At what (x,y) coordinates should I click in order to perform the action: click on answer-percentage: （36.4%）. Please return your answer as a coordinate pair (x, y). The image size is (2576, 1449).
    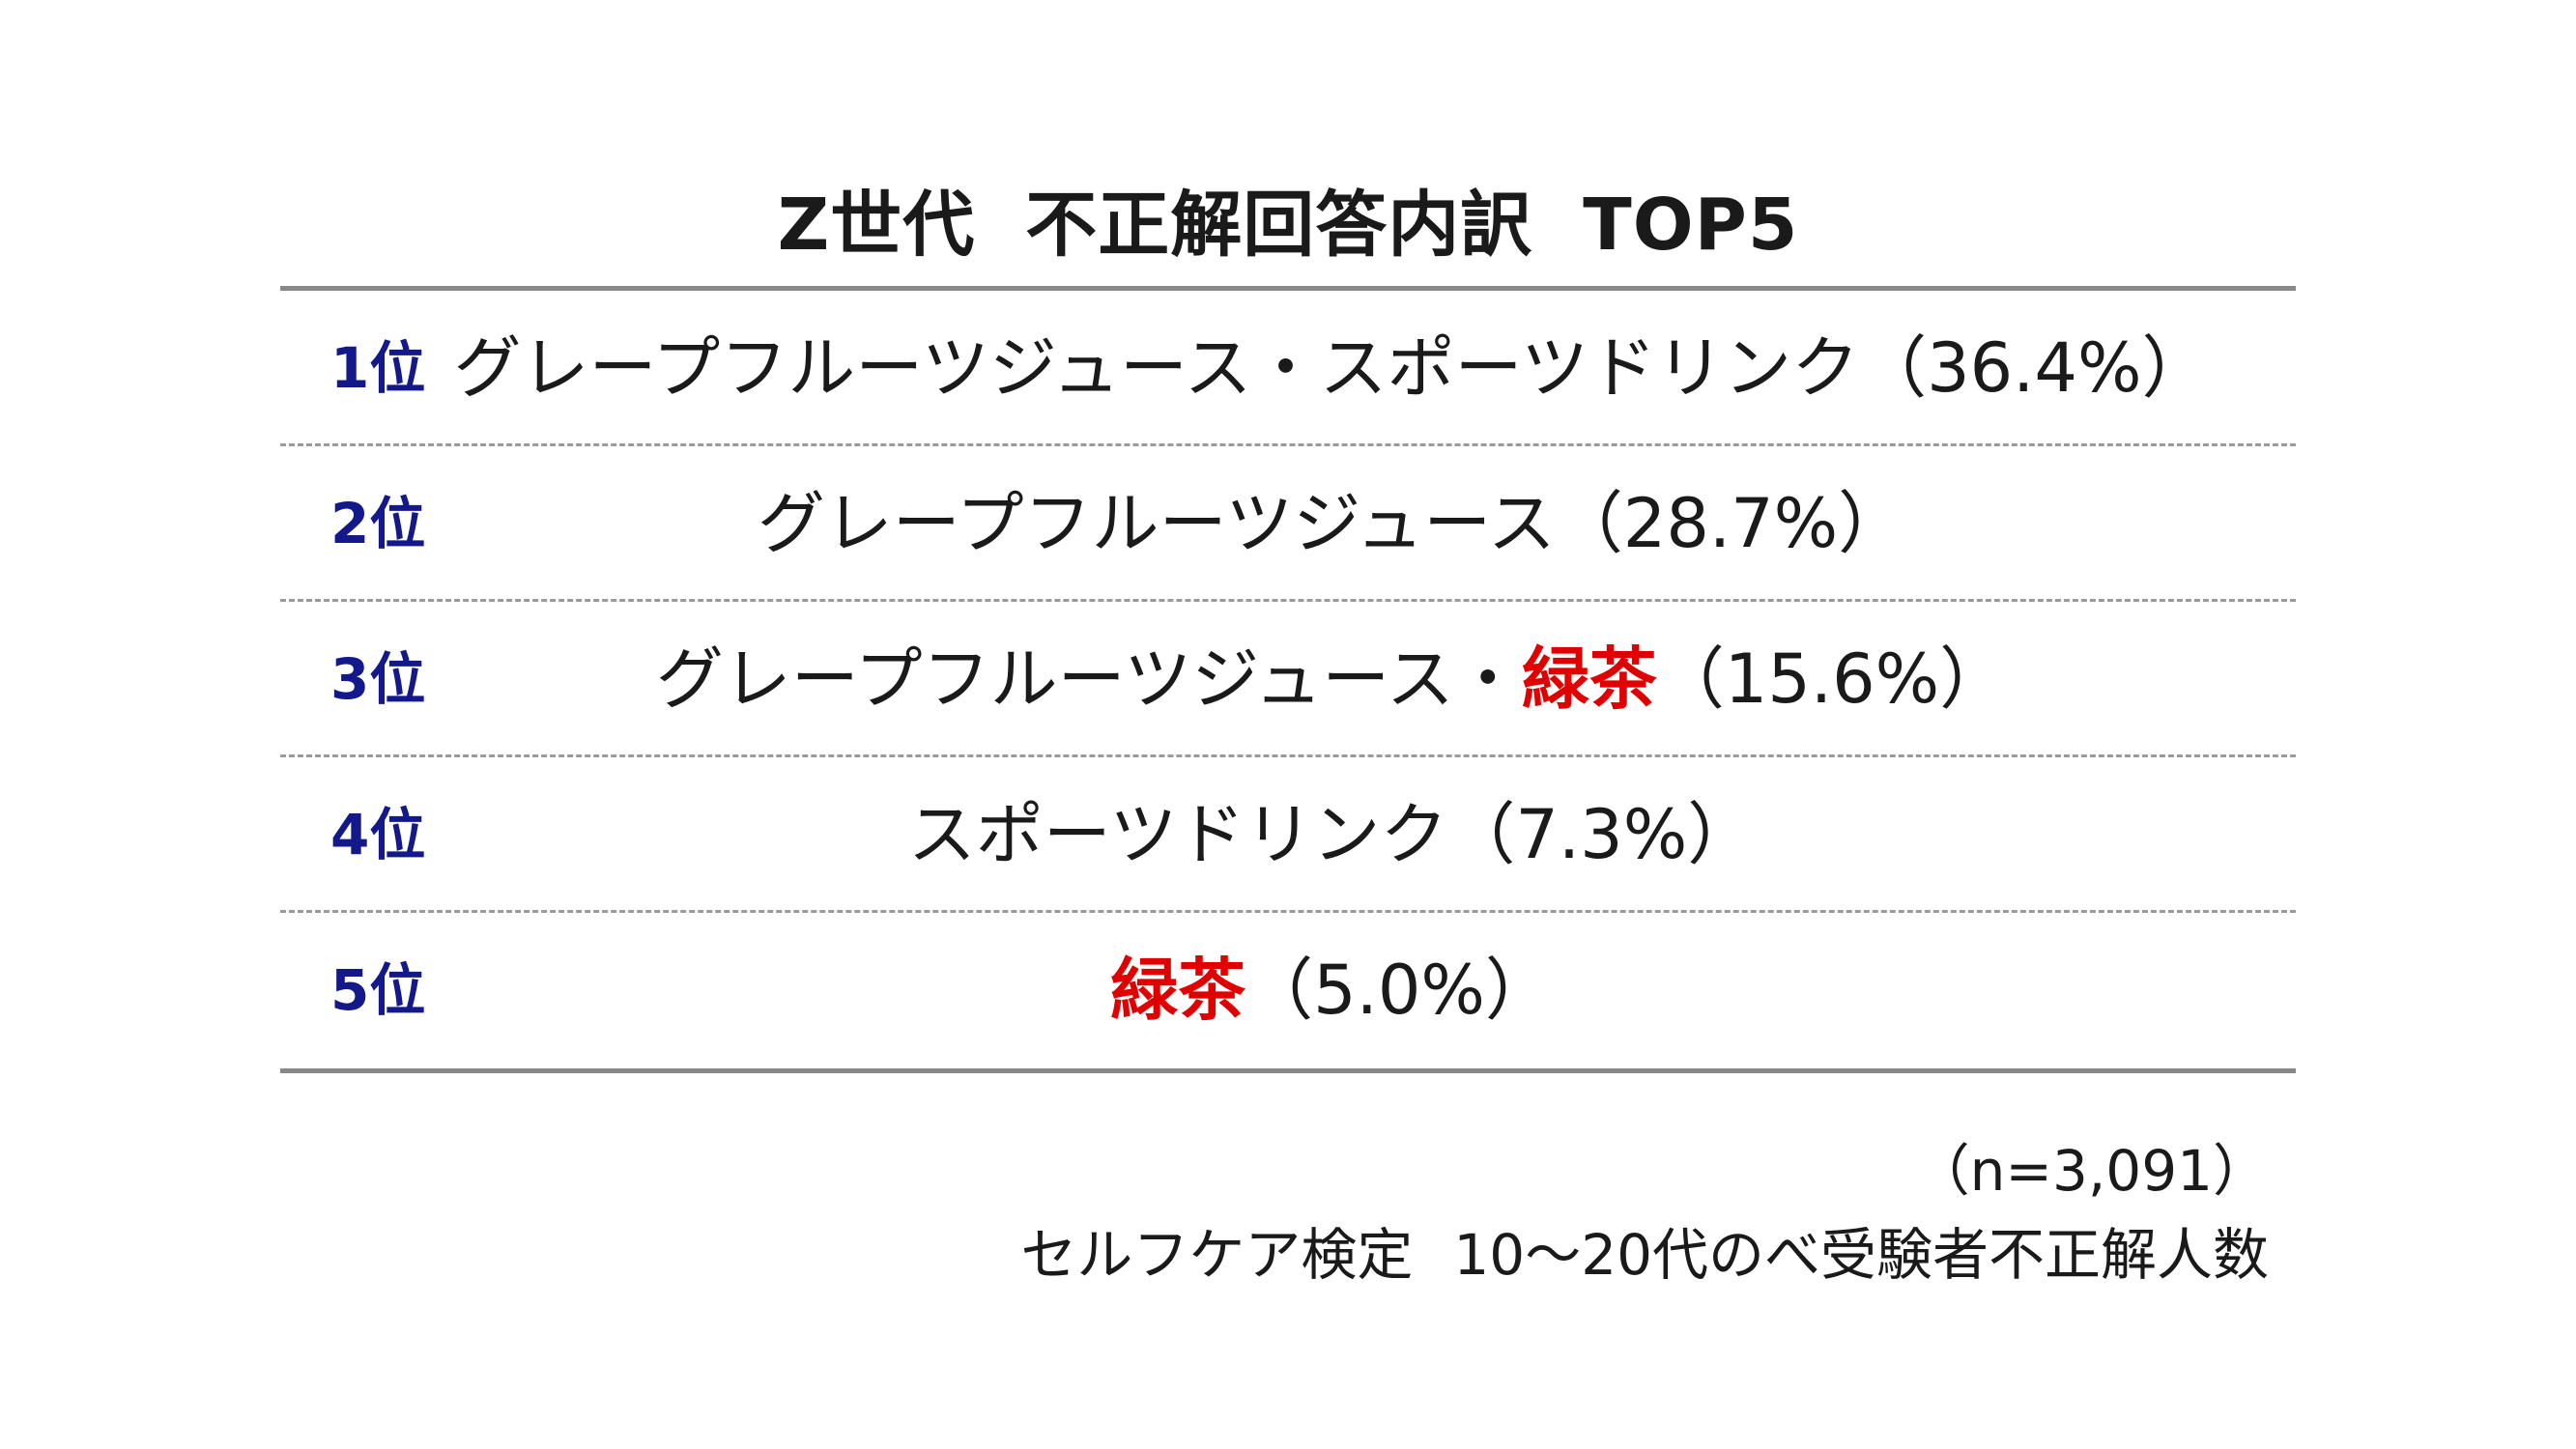
    Looking at the image, I should click on (2035, 368).